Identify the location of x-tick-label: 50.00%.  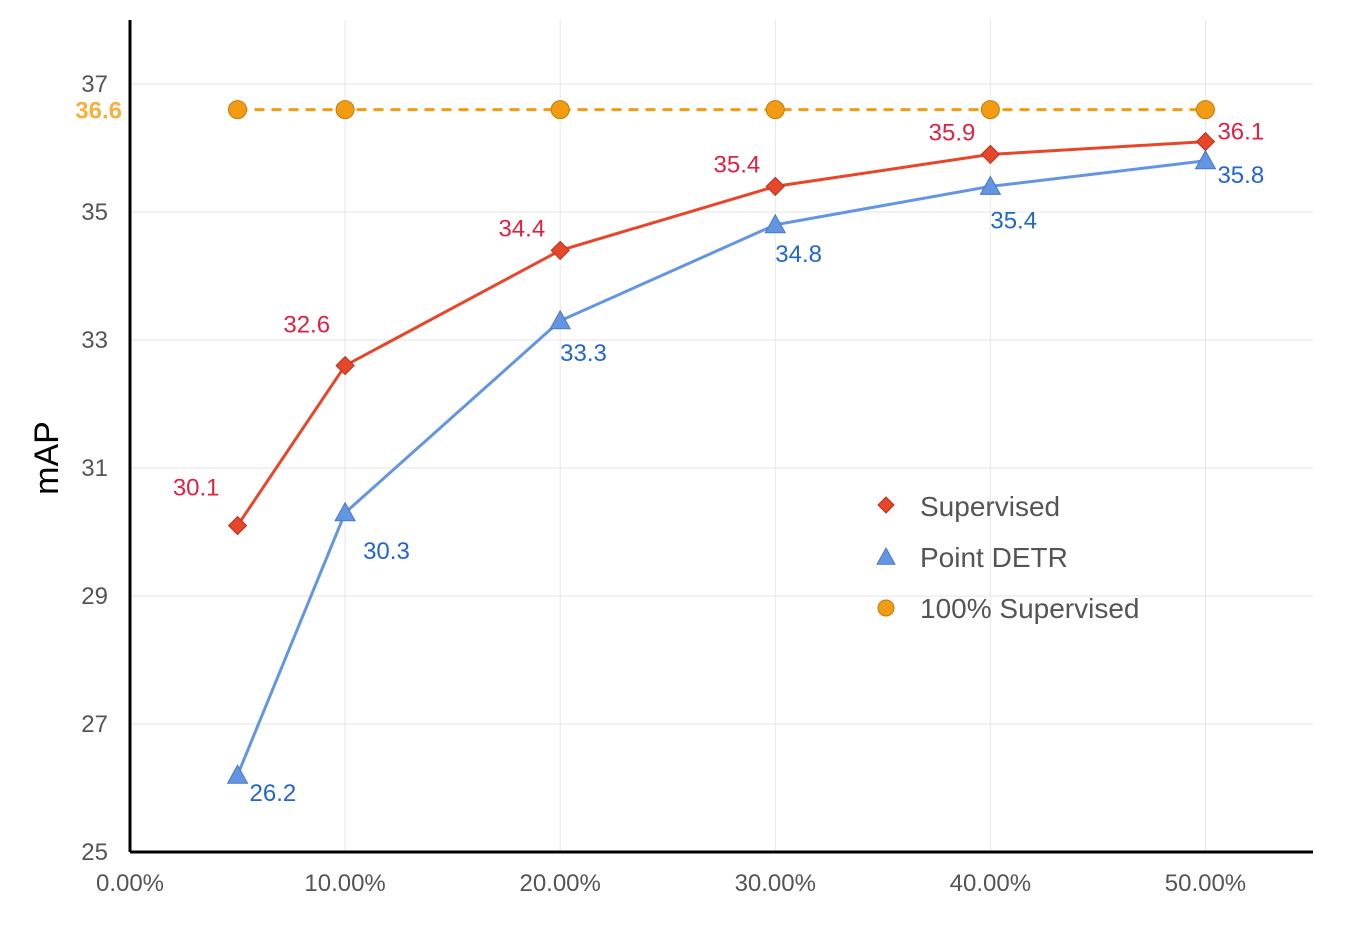
(1205, 883).